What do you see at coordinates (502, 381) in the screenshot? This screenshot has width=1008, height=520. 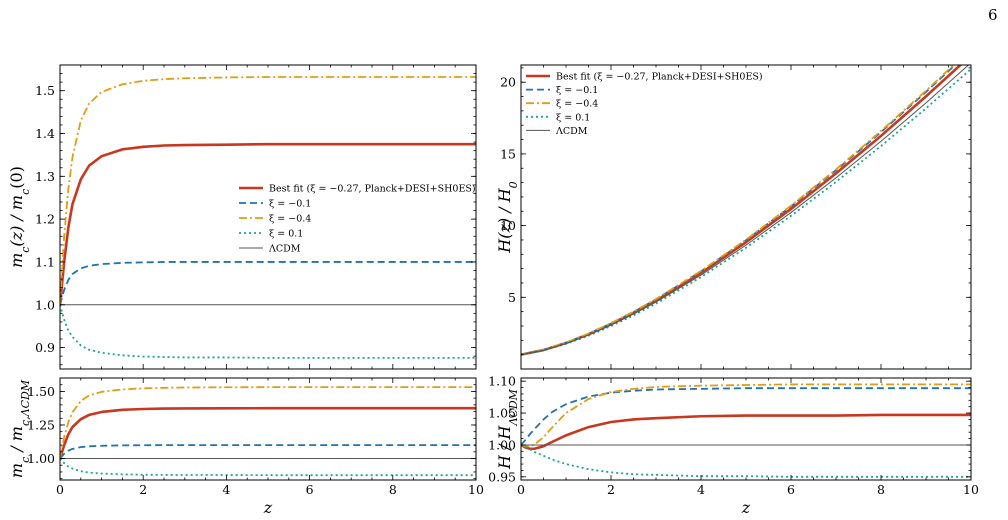 I see `y-tick-label: 1.10` at bounding box center [502, 381].